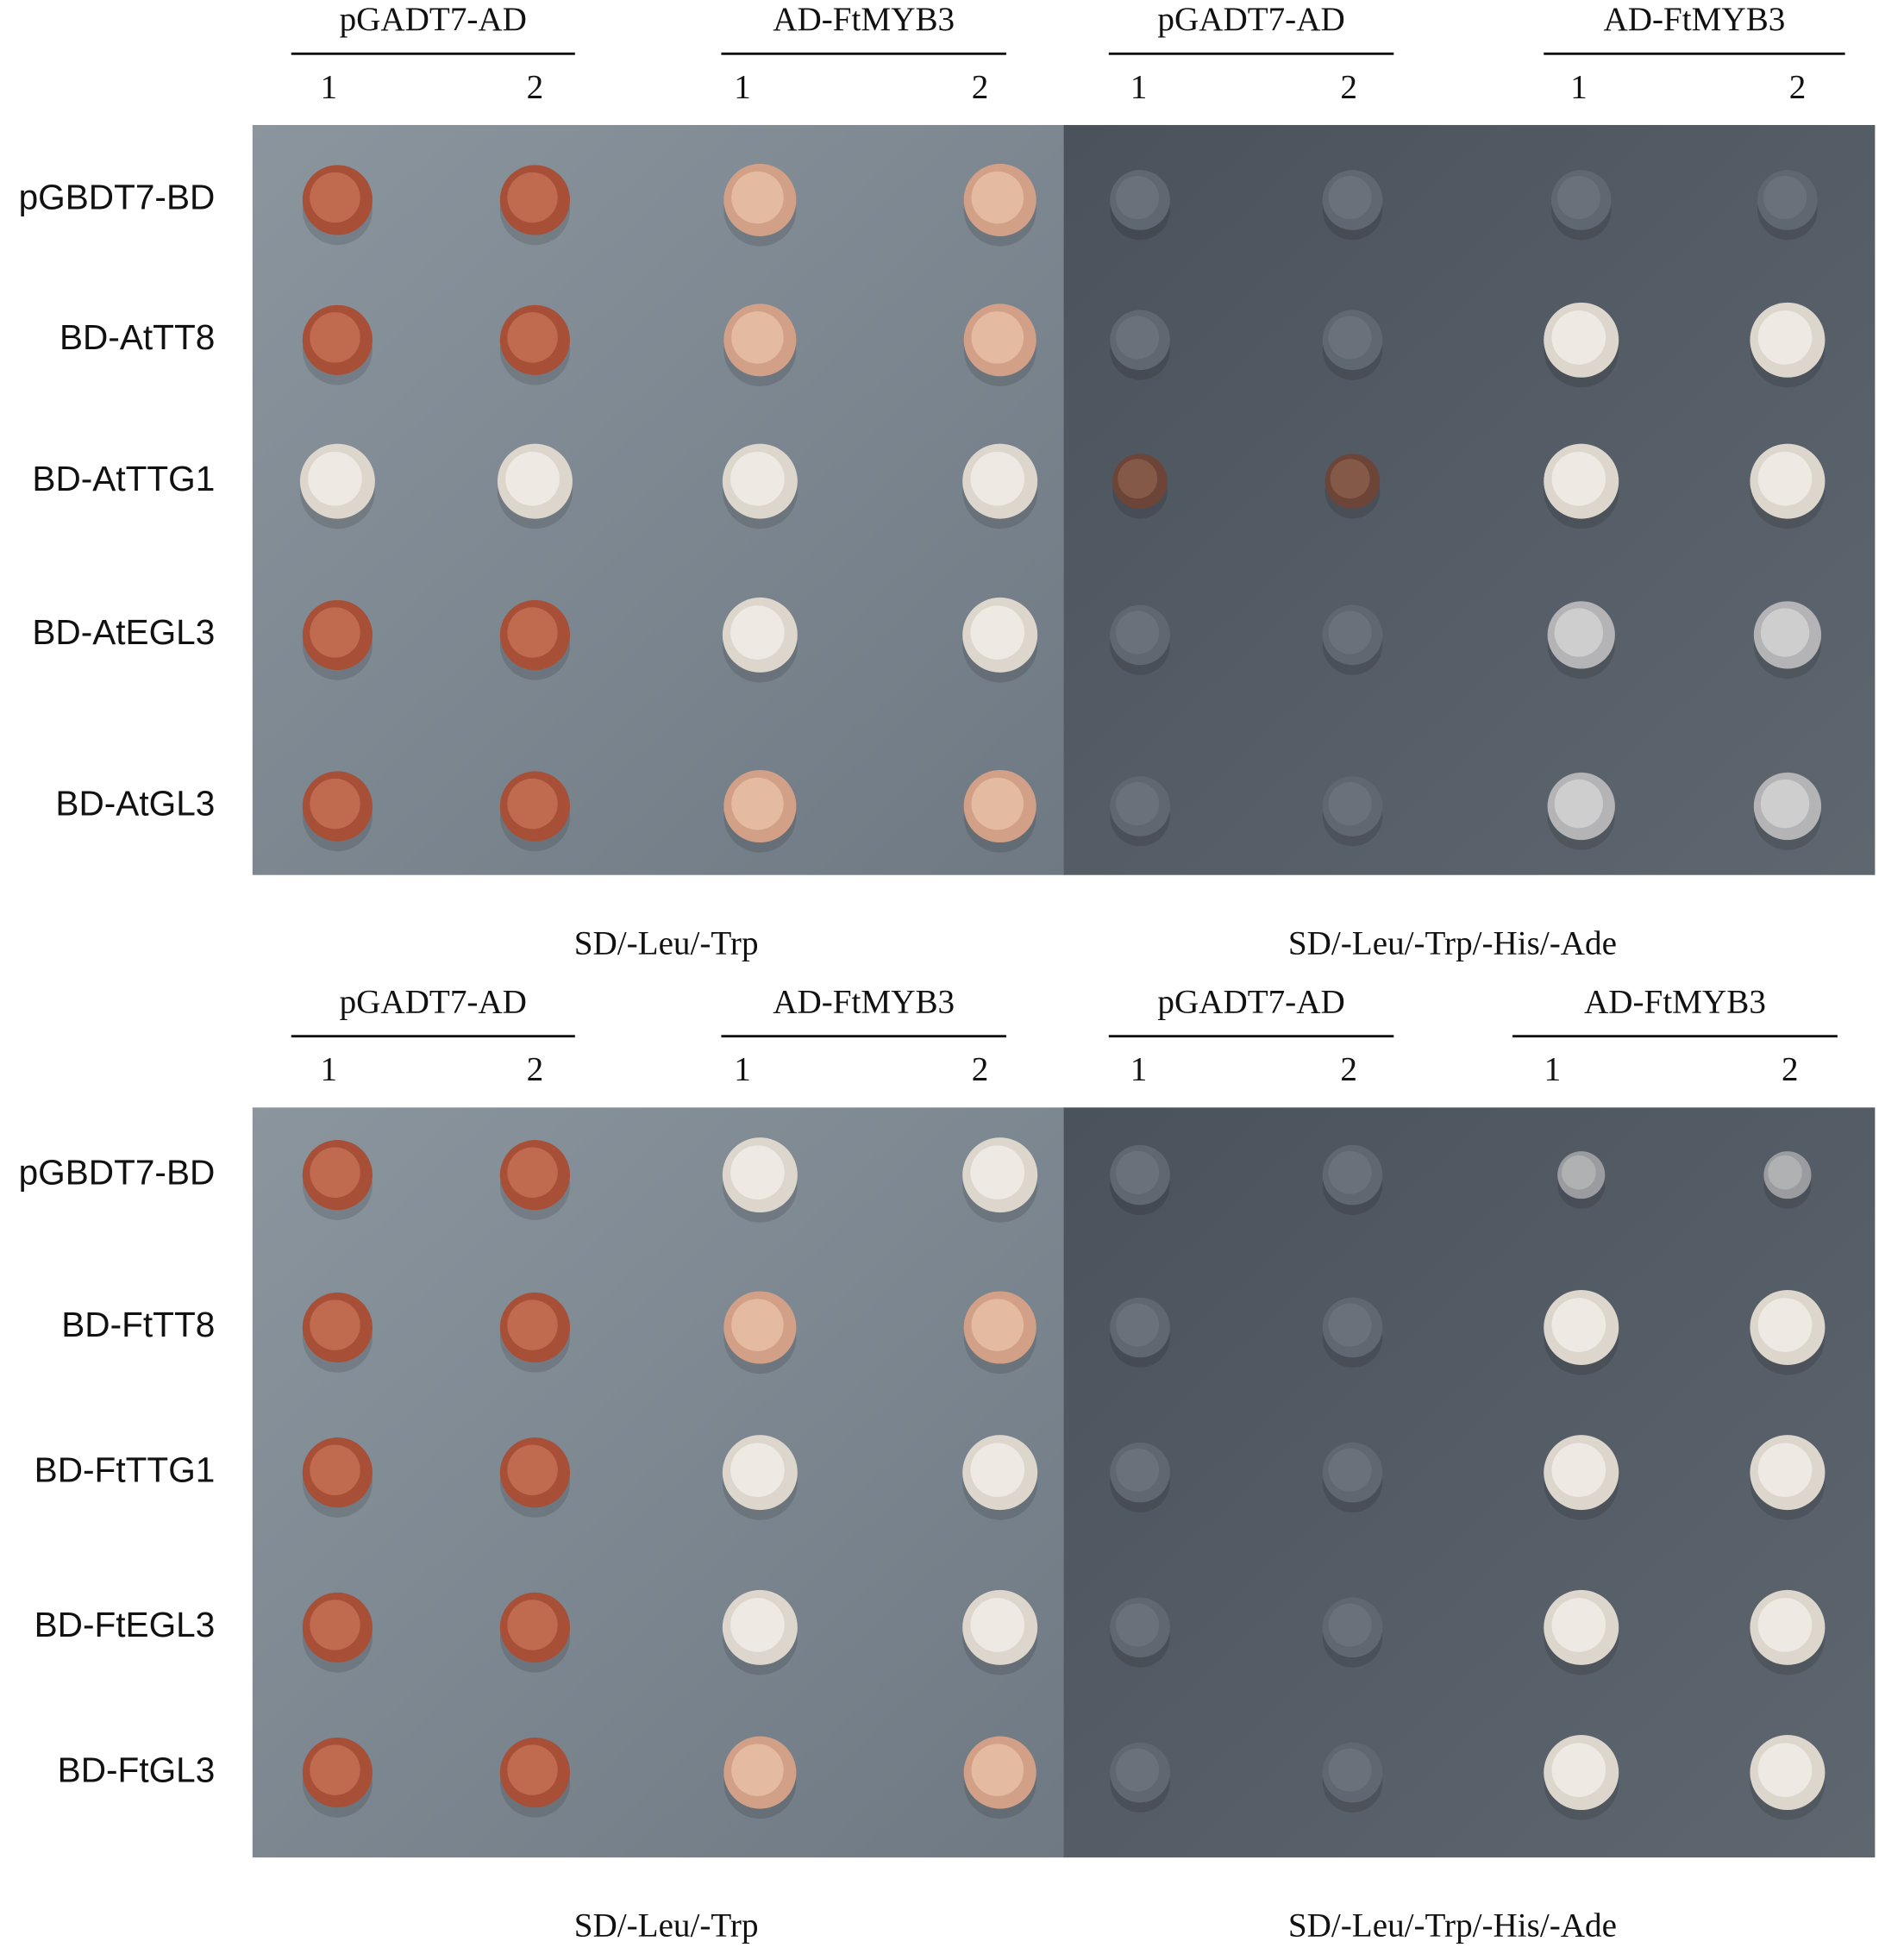 The width and height of the screenshot is (1885, 1960). I want to click on caption: SD/-Leu/-Trp, so click(666, 1925).